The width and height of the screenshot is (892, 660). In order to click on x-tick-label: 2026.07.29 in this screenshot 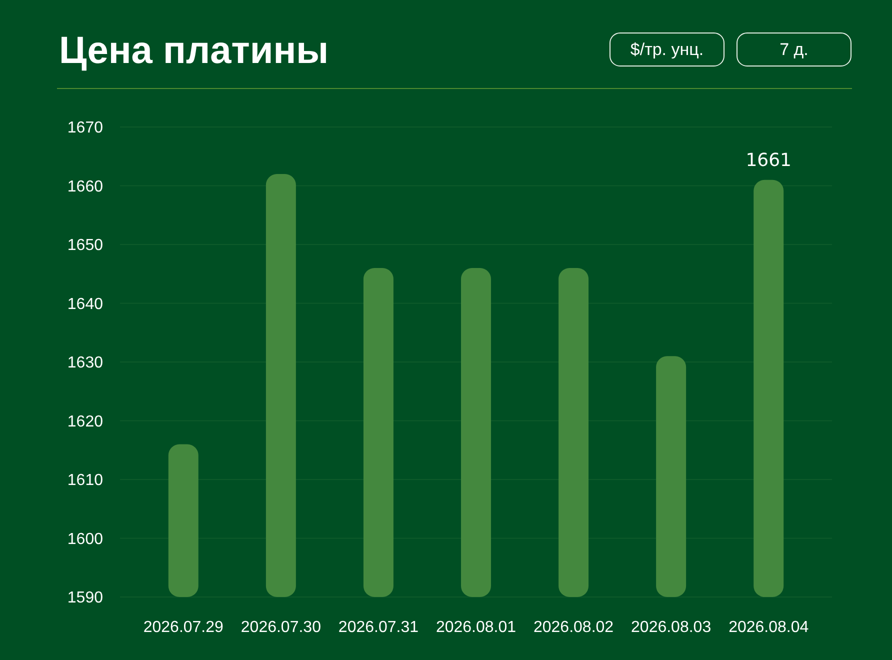, I will do `click(183, 627)`.